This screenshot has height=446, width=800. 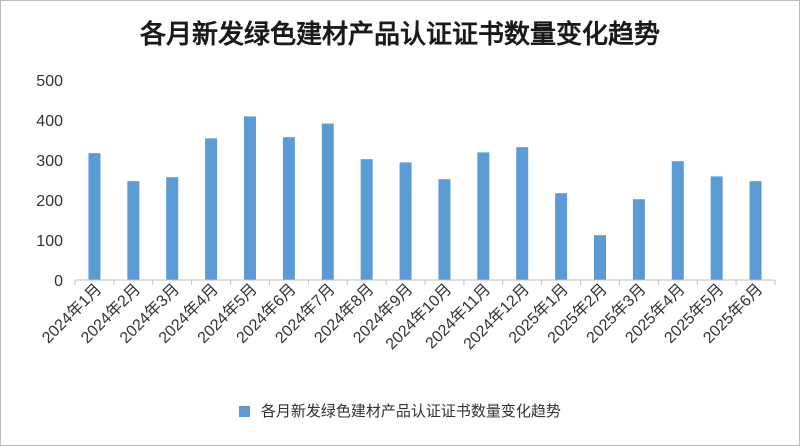 What do you see at coordinates (399, 35) in the screenshot?
I see `chart-title: 各月新发绿色建材产品认证证书数量变化趋势` at bounding box center [399, 35].